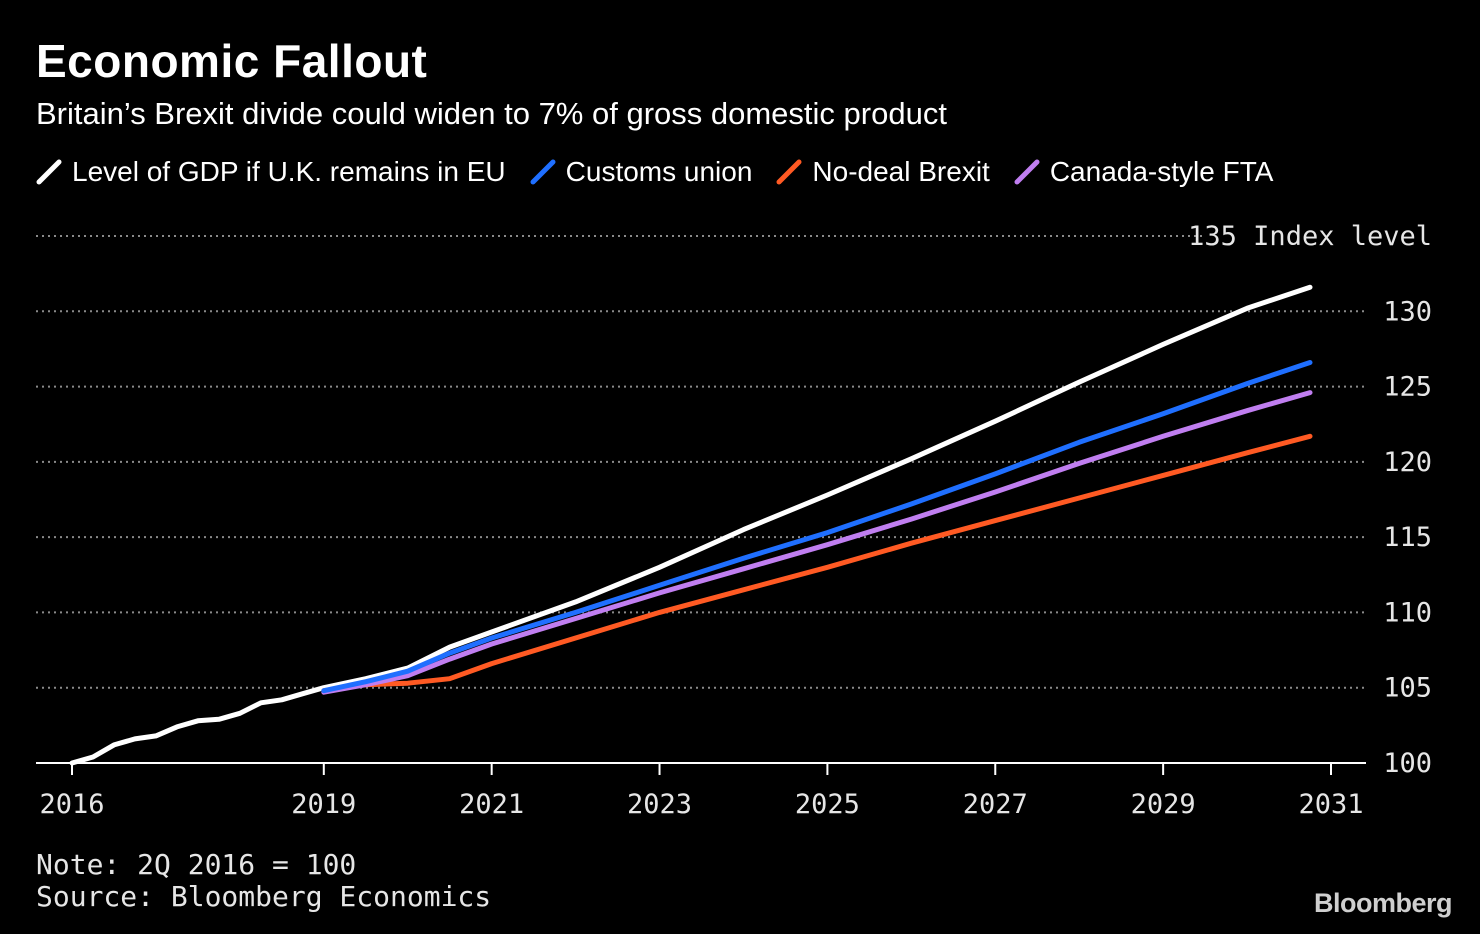 Image resolution: width=1480 pixels, height=934 pixels. Describe the element at coordinates (71, 804) in the screenshot. I see `x-tick-label: 2016` at that location.